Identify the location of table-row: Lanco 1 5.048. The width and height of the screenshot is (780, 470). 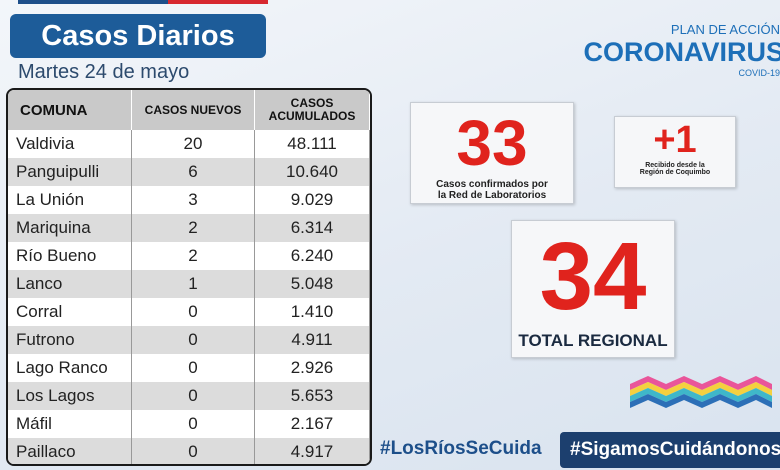
(189, 284).